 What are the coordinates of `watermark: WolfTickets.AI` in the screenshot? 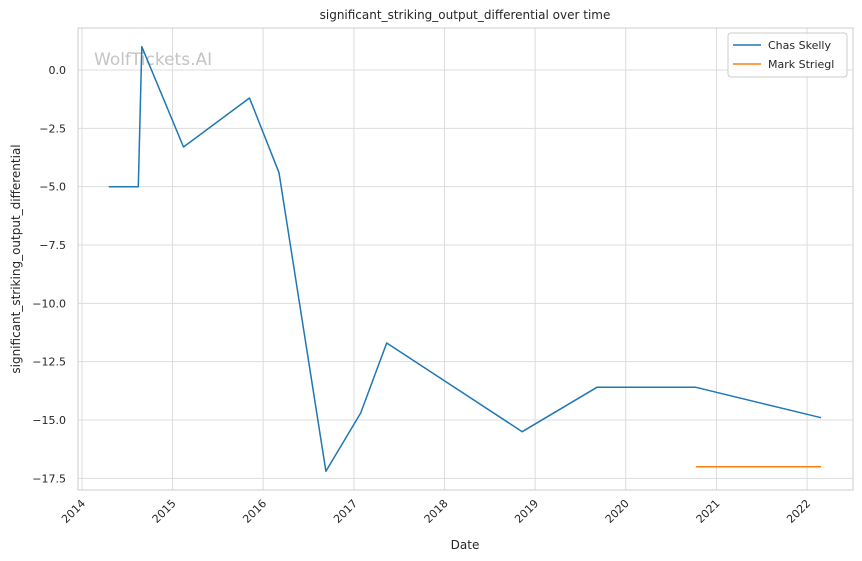 It's located at (153, 60).